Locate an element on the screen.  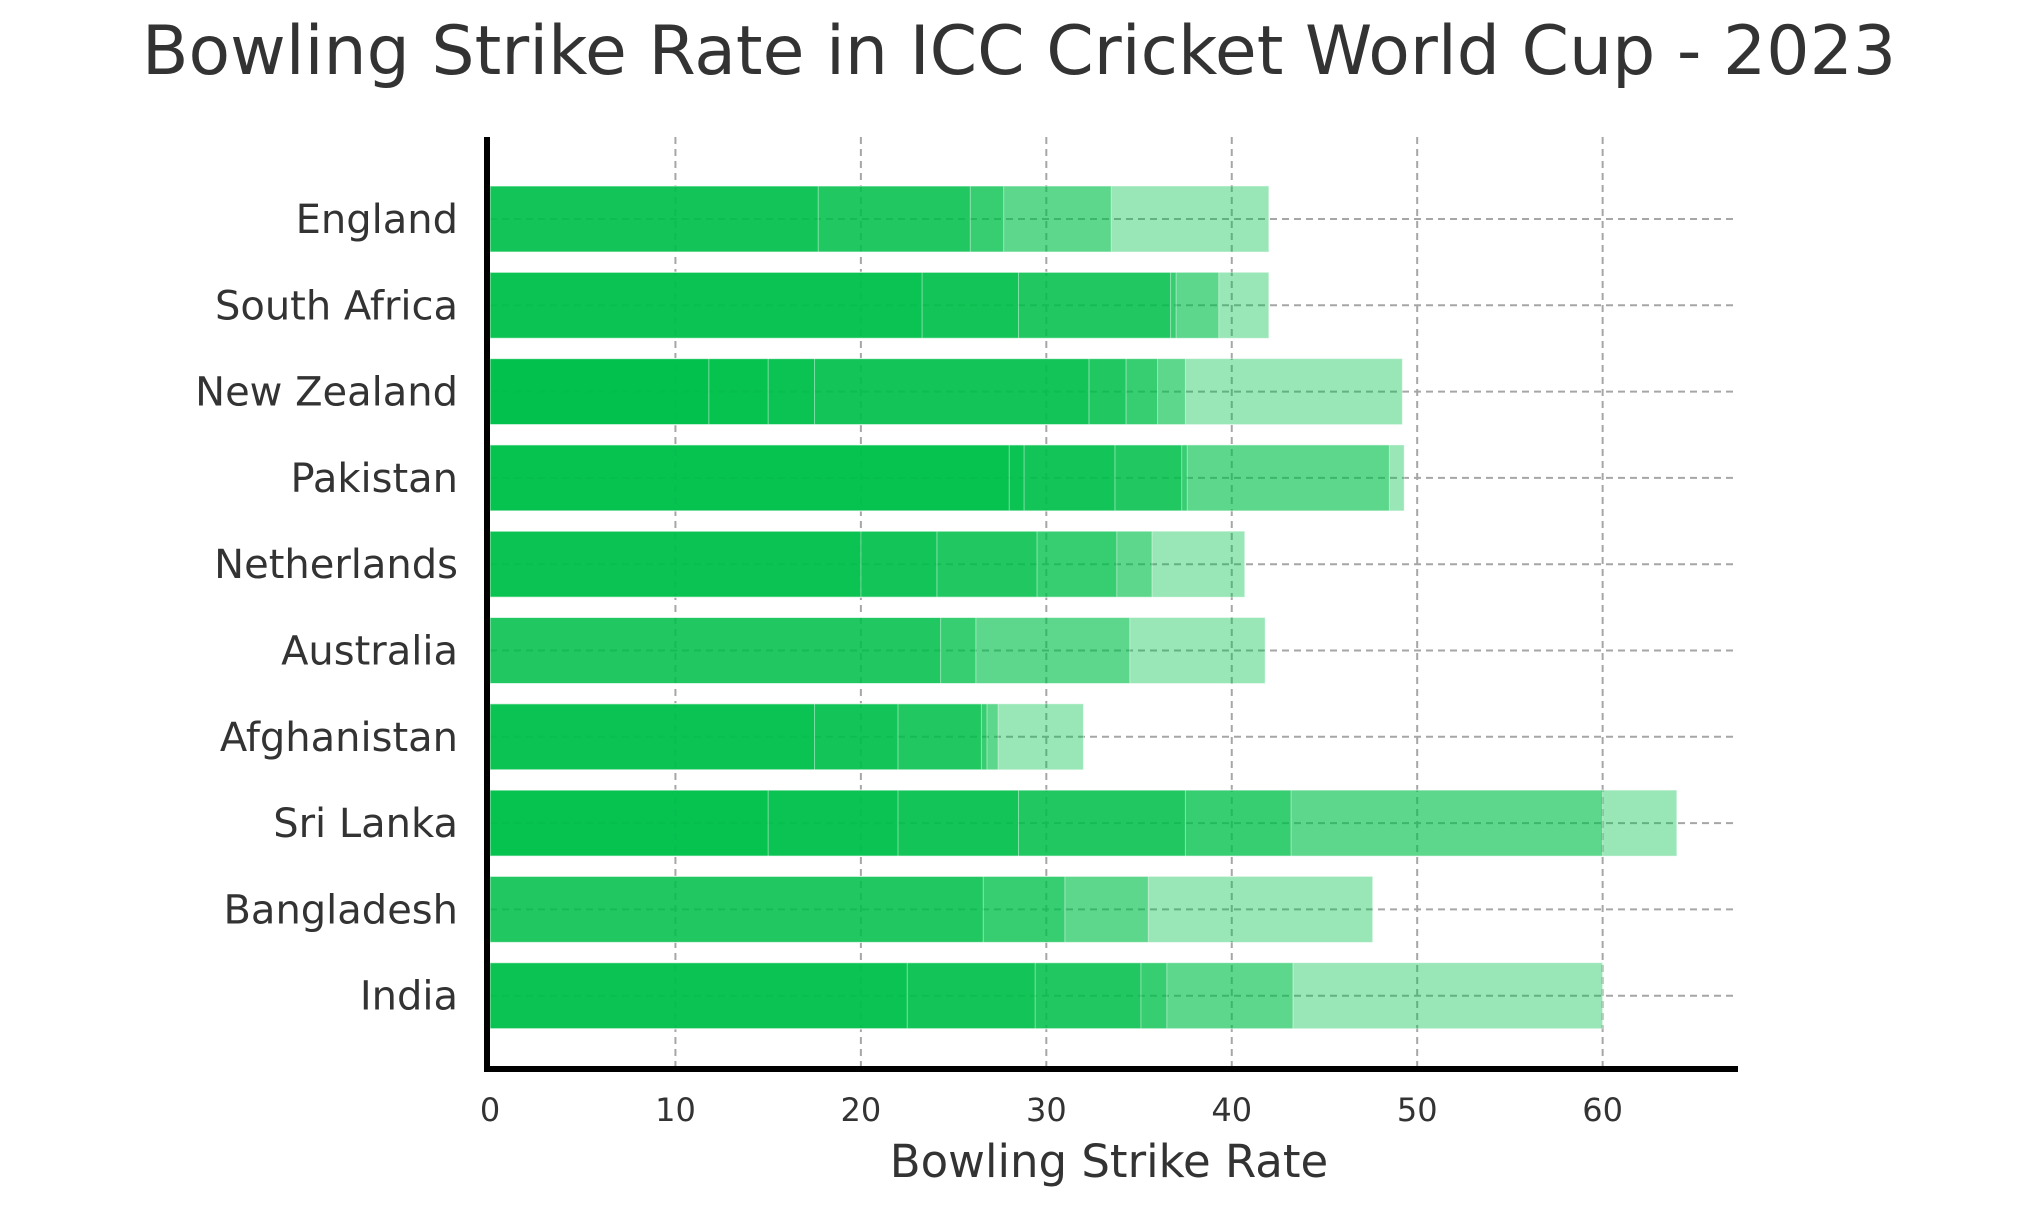
x-tick-label: 10 is located at coordinates (675, 1110).